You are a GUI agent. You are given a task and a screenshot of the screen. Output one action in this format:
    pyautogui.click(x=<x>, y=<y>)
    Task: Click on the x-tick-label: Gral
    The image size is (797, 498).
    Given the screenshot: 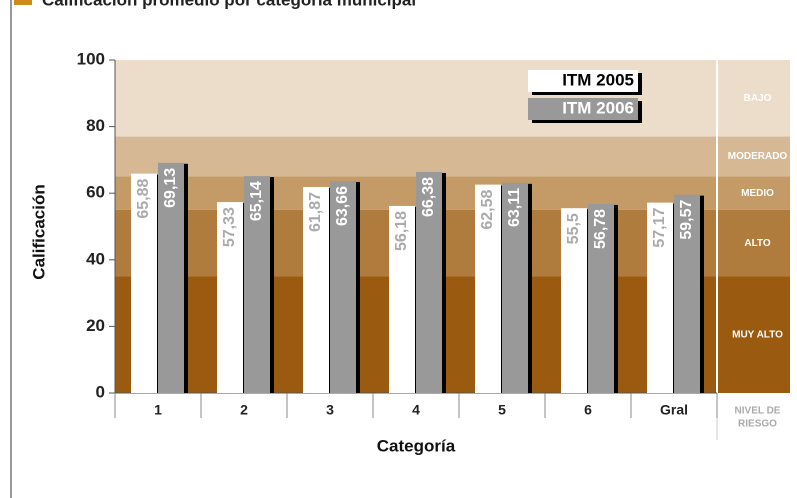 What is the action you would take?
    pyautogui.click(x=674, y=410)
    